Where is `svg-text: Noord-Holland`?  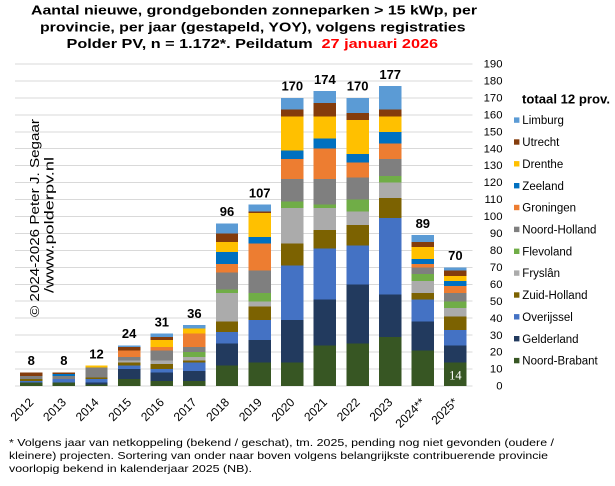 svg-text: Noord-Holland is located at coordinates (559, 231).